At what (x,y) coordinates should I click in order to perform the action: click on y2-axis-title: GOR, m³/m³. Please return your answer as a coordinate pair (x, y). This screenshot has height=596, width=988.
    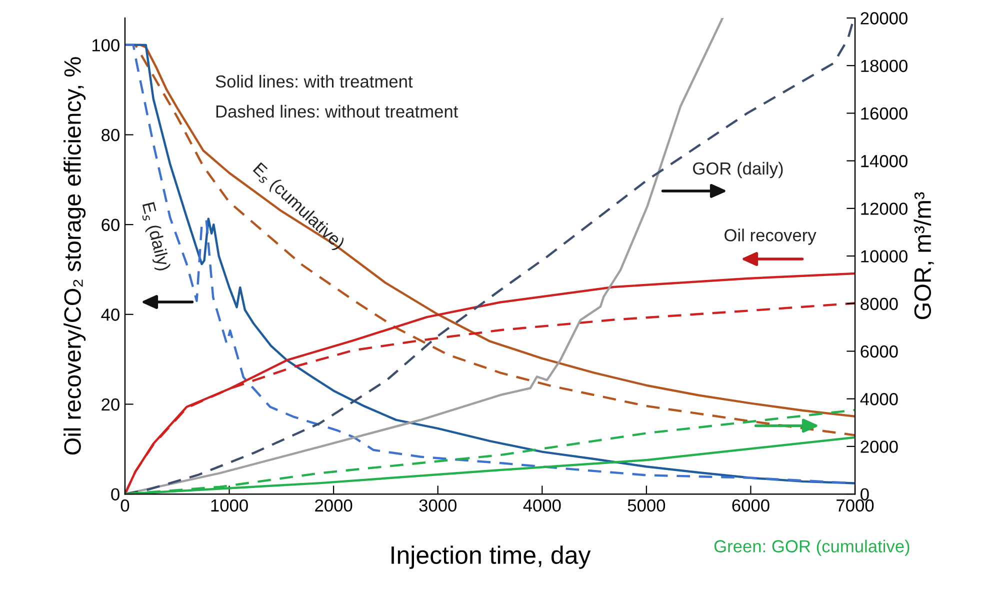
    Looking at the image, I should click on (924, 256).